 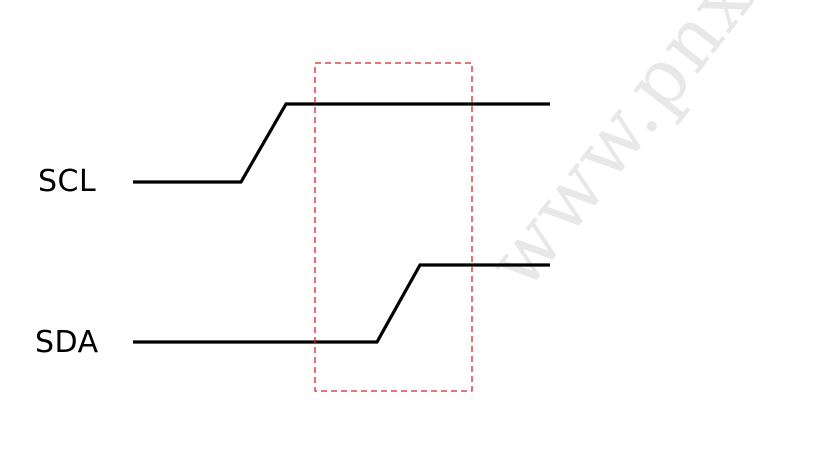 I want to click on sda-label: SDA, so click(x=67, y=342).